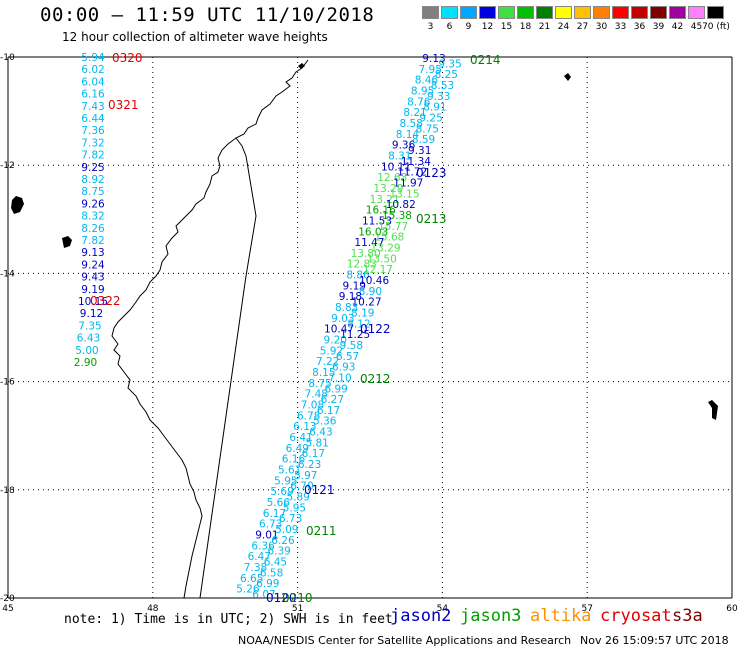  What do you see at coordinates (289, 470) in the screenshot?
I see `wave-height-value: 5.61` at bounding box center [289, 470].